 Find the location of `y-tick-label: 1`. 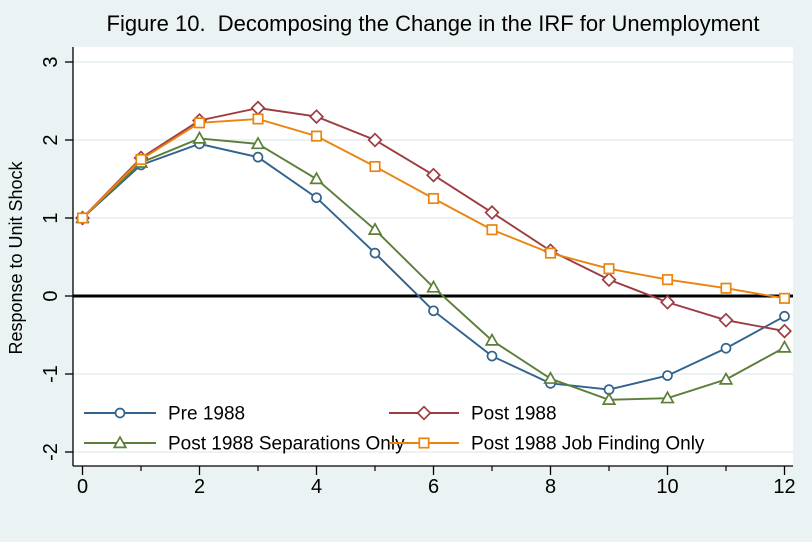

y-tick-label: 1 is located at coordinates (51, 217).